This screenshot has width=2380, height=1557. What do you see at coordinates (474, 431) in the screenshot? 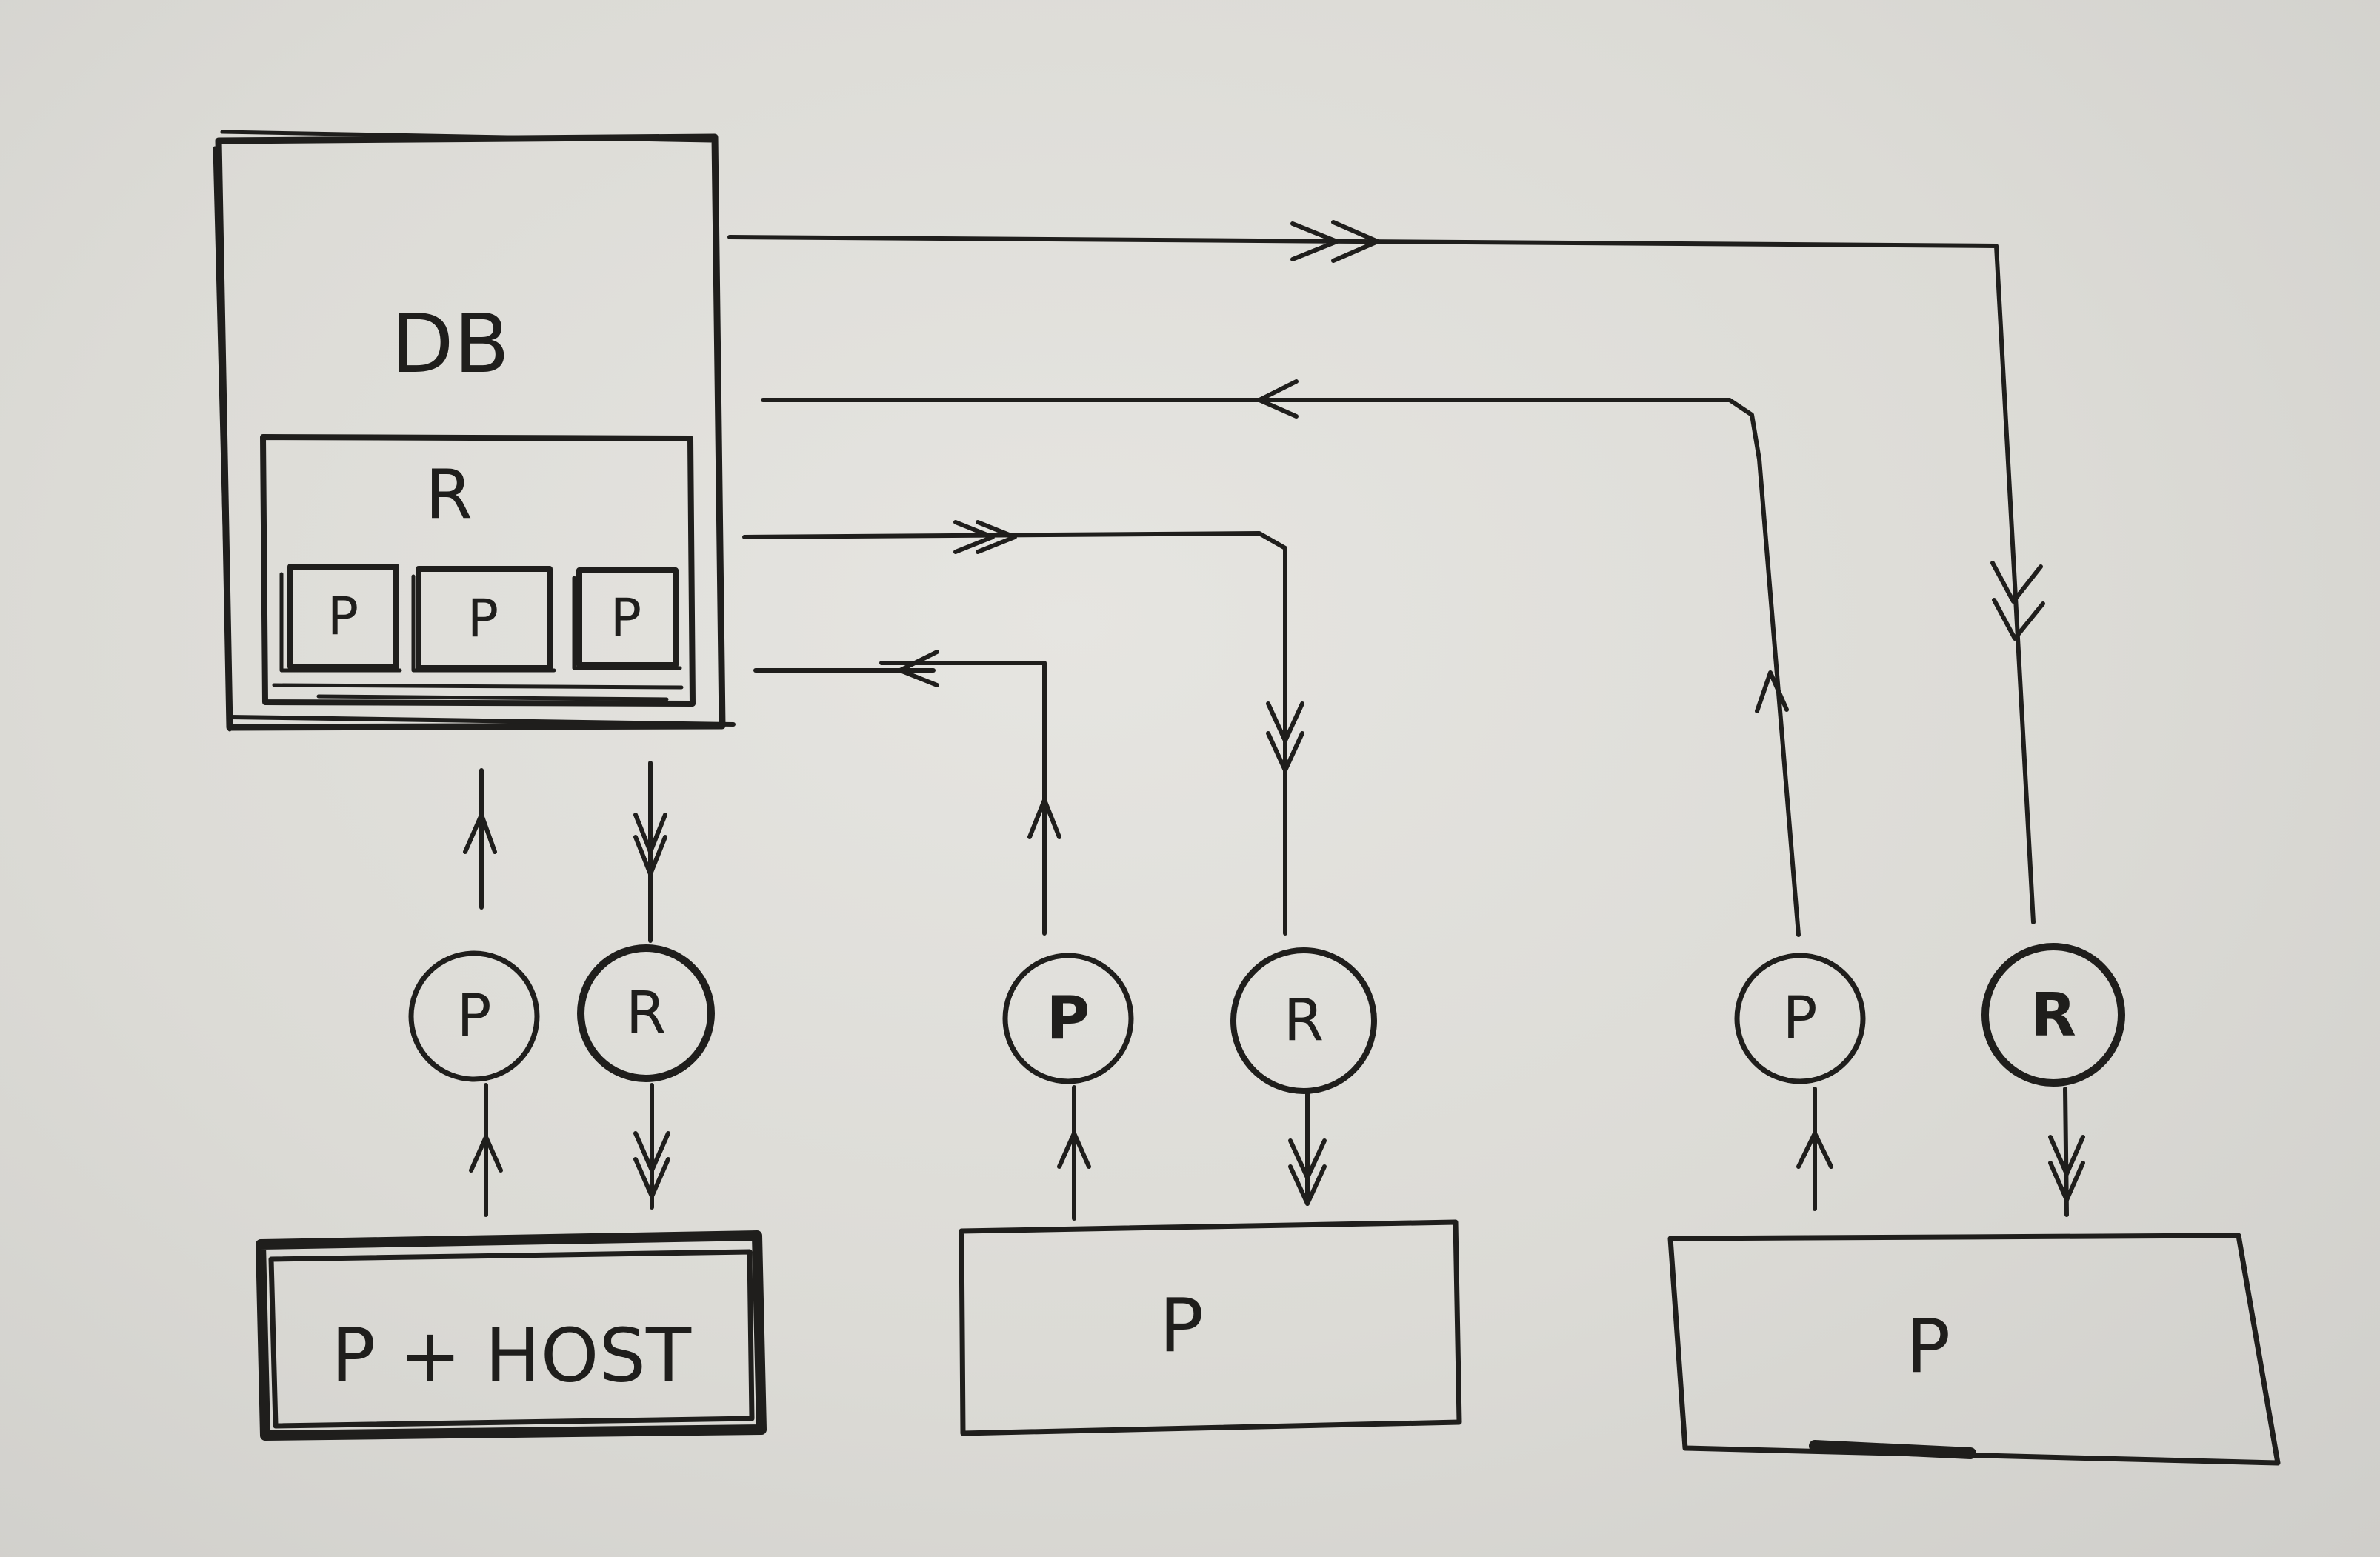
I see `db-box` at bounding box center [474, 431].